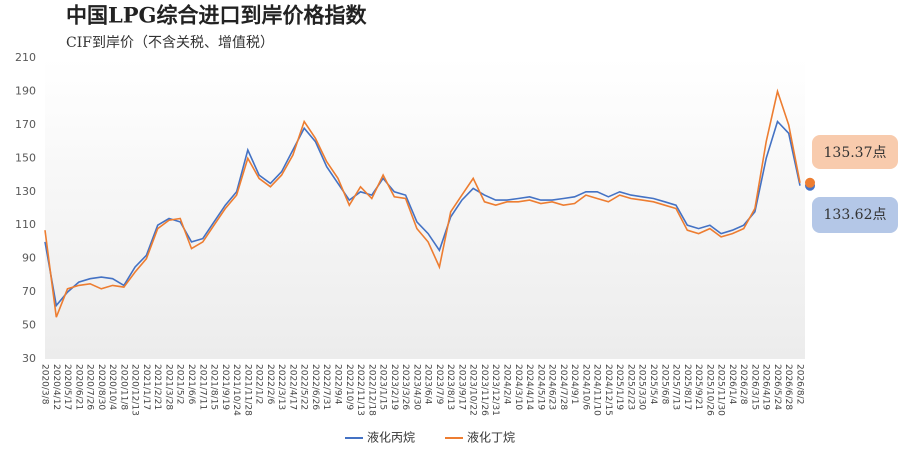 Image resolution: width=909 pixels, height=453 pixels. I want to click on x-tick-label: 2020/3/8, so click(45, 384).